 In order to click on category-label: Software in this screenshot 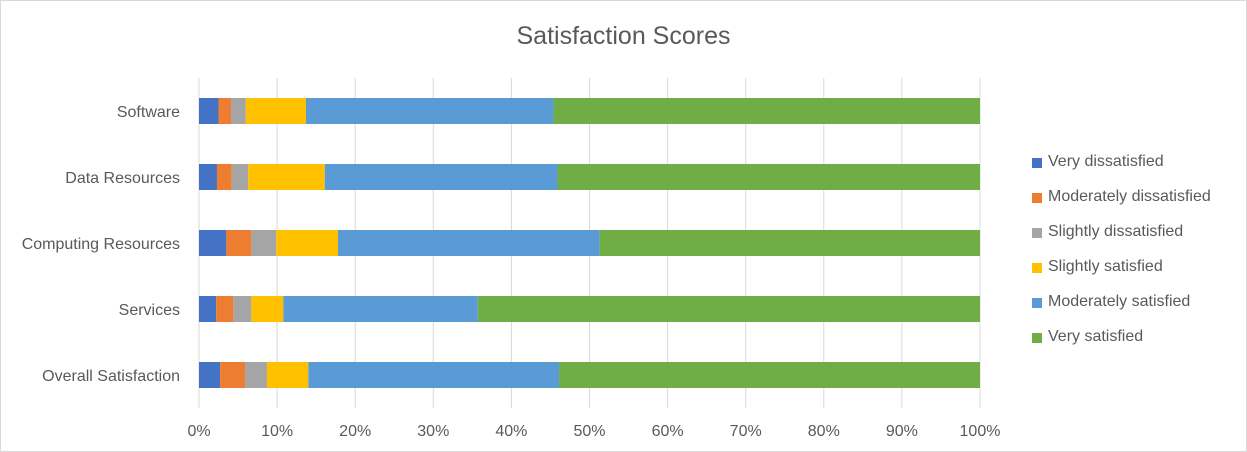, I will do `click(148, 112)`.